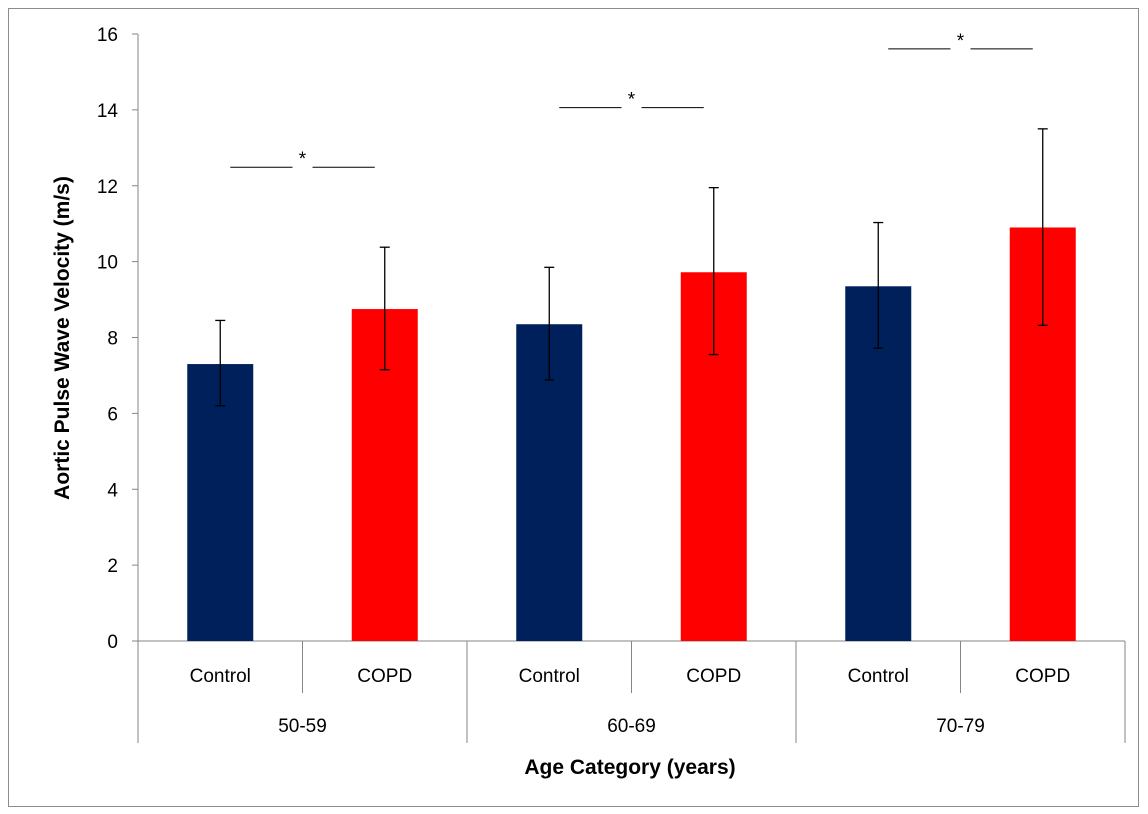 This screenshot has width=1148, height=814. I want to click on y-tick-label: 14, so click(108, 111).